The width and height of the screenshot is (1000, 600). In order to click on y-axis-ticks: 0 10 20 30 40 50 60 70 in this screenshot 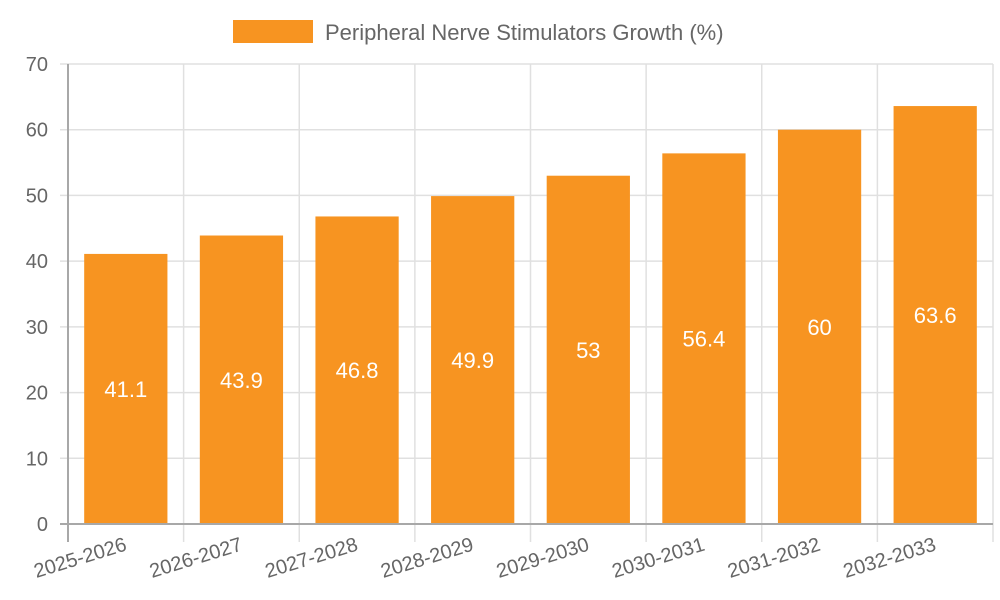, I will do `click(37, 295)`.